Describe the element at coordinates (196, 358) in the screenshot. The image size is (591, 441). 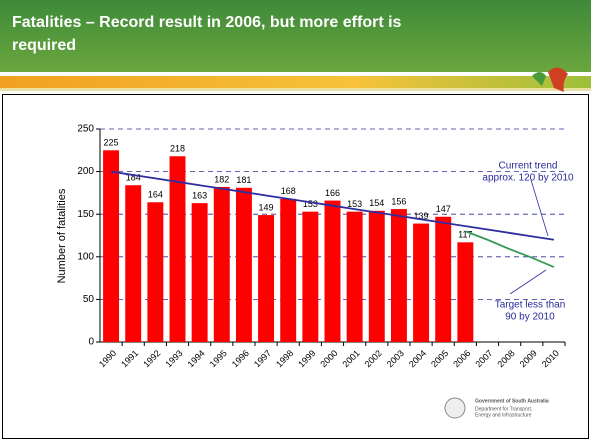
I see `x-tick-label: 1994` at that location.